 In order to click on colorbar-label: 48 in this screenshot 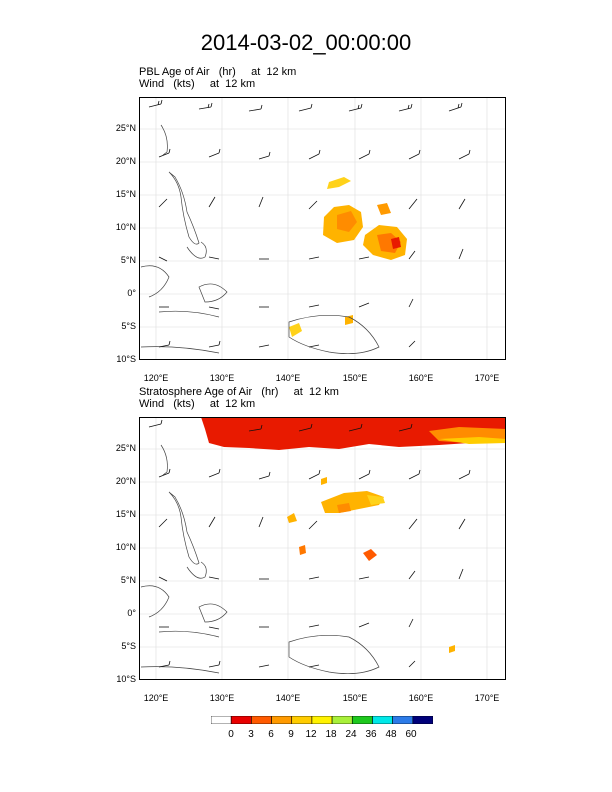, I will do `click(391, 734)`.